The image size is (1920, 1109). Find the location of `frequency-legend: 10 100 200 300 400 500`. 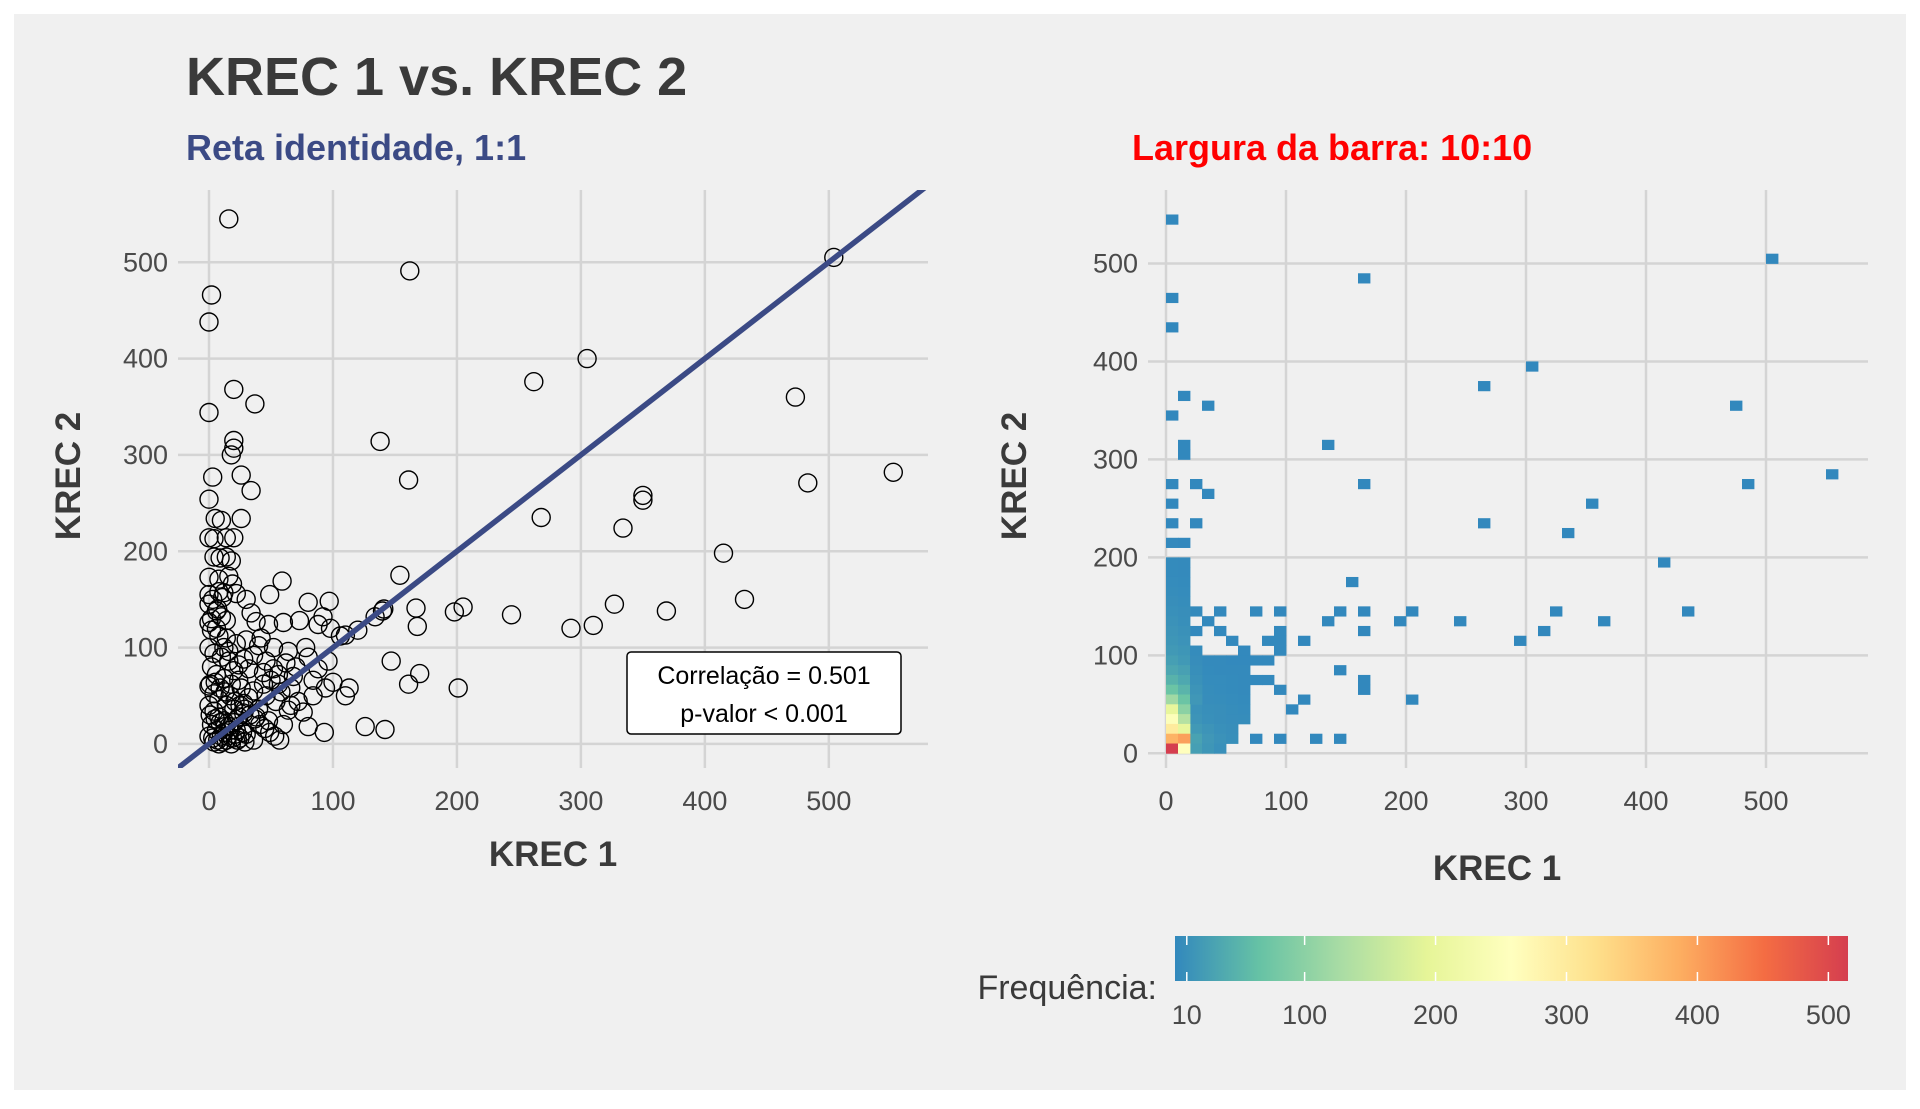

frequency-legend: 10 100 200 300 400 500 is located at coordinates (1511, 983).